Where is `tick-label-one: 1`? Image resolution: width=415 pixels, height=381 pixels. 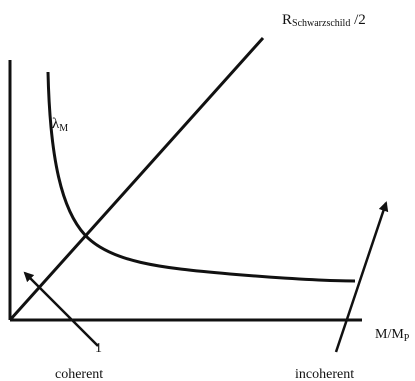
tick-label-one: 1 is located at coordinates (98, 348).